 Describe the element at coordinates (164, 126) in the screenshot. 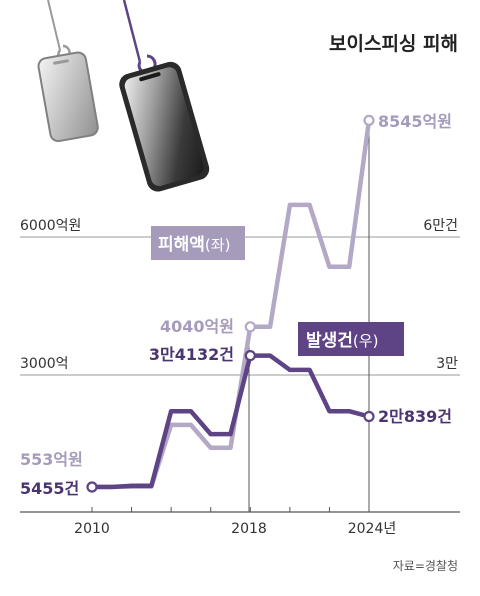

I see `phone-right-icon` at that location.